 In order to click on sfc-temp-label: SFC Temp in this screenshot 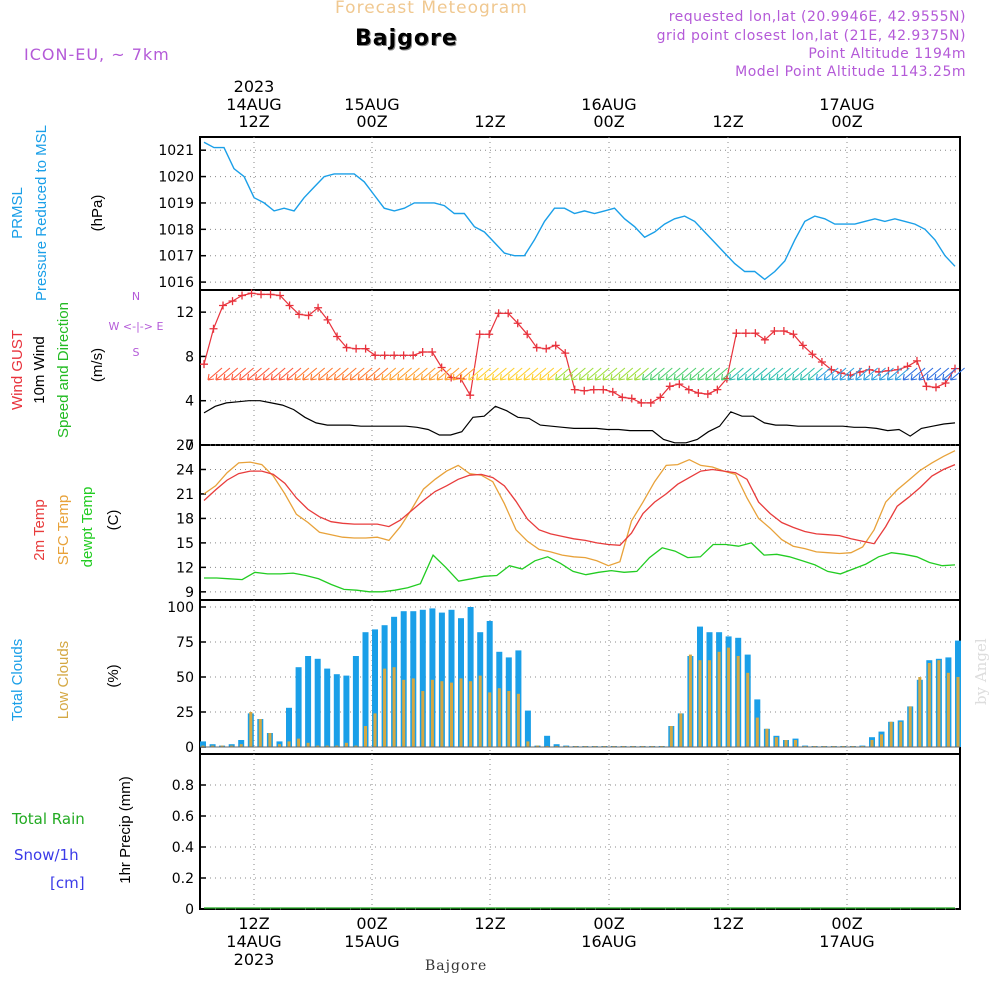, I will do `click(63, 530)`.